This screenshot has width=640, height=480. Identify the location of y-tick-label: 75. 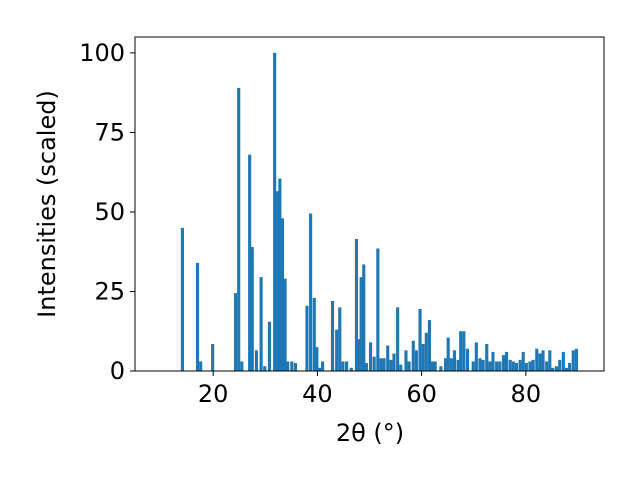
(109, 132).